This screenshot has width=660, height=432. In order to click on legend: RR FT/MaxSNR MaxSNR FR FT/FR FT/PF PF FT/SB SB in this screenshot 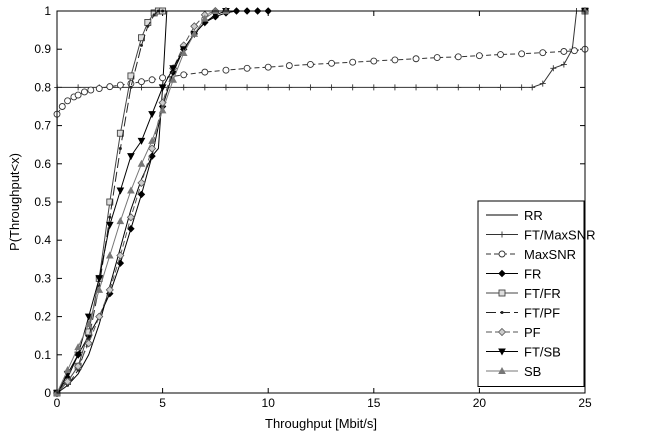, I will do `click(536, 293)`.